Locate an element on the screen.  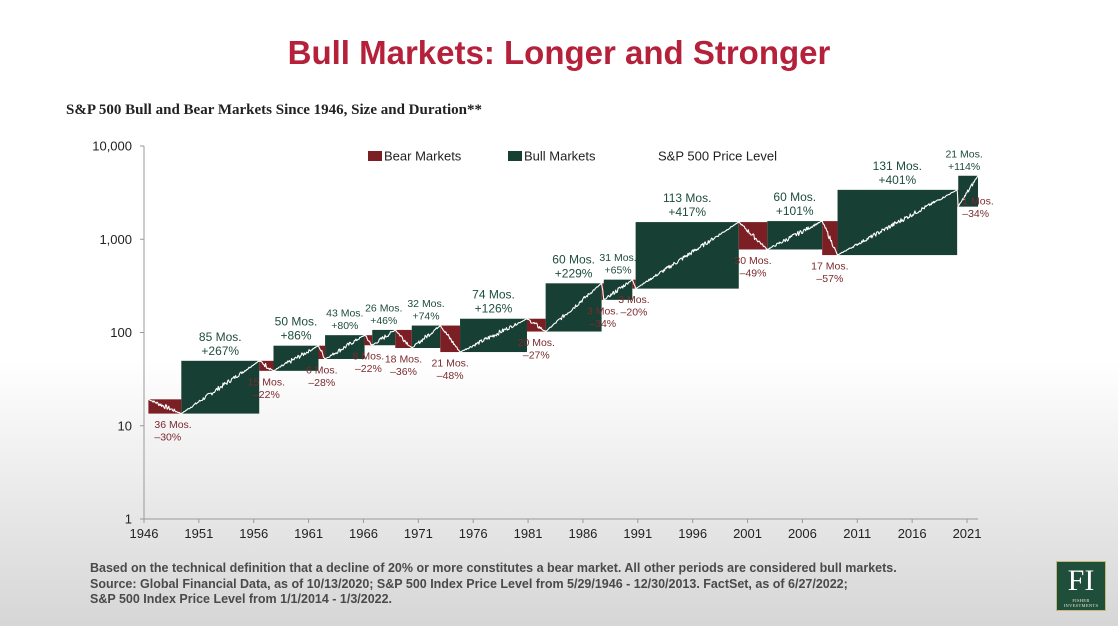
x-tick-label-11: 2001 is located at coordinates (747, 533).